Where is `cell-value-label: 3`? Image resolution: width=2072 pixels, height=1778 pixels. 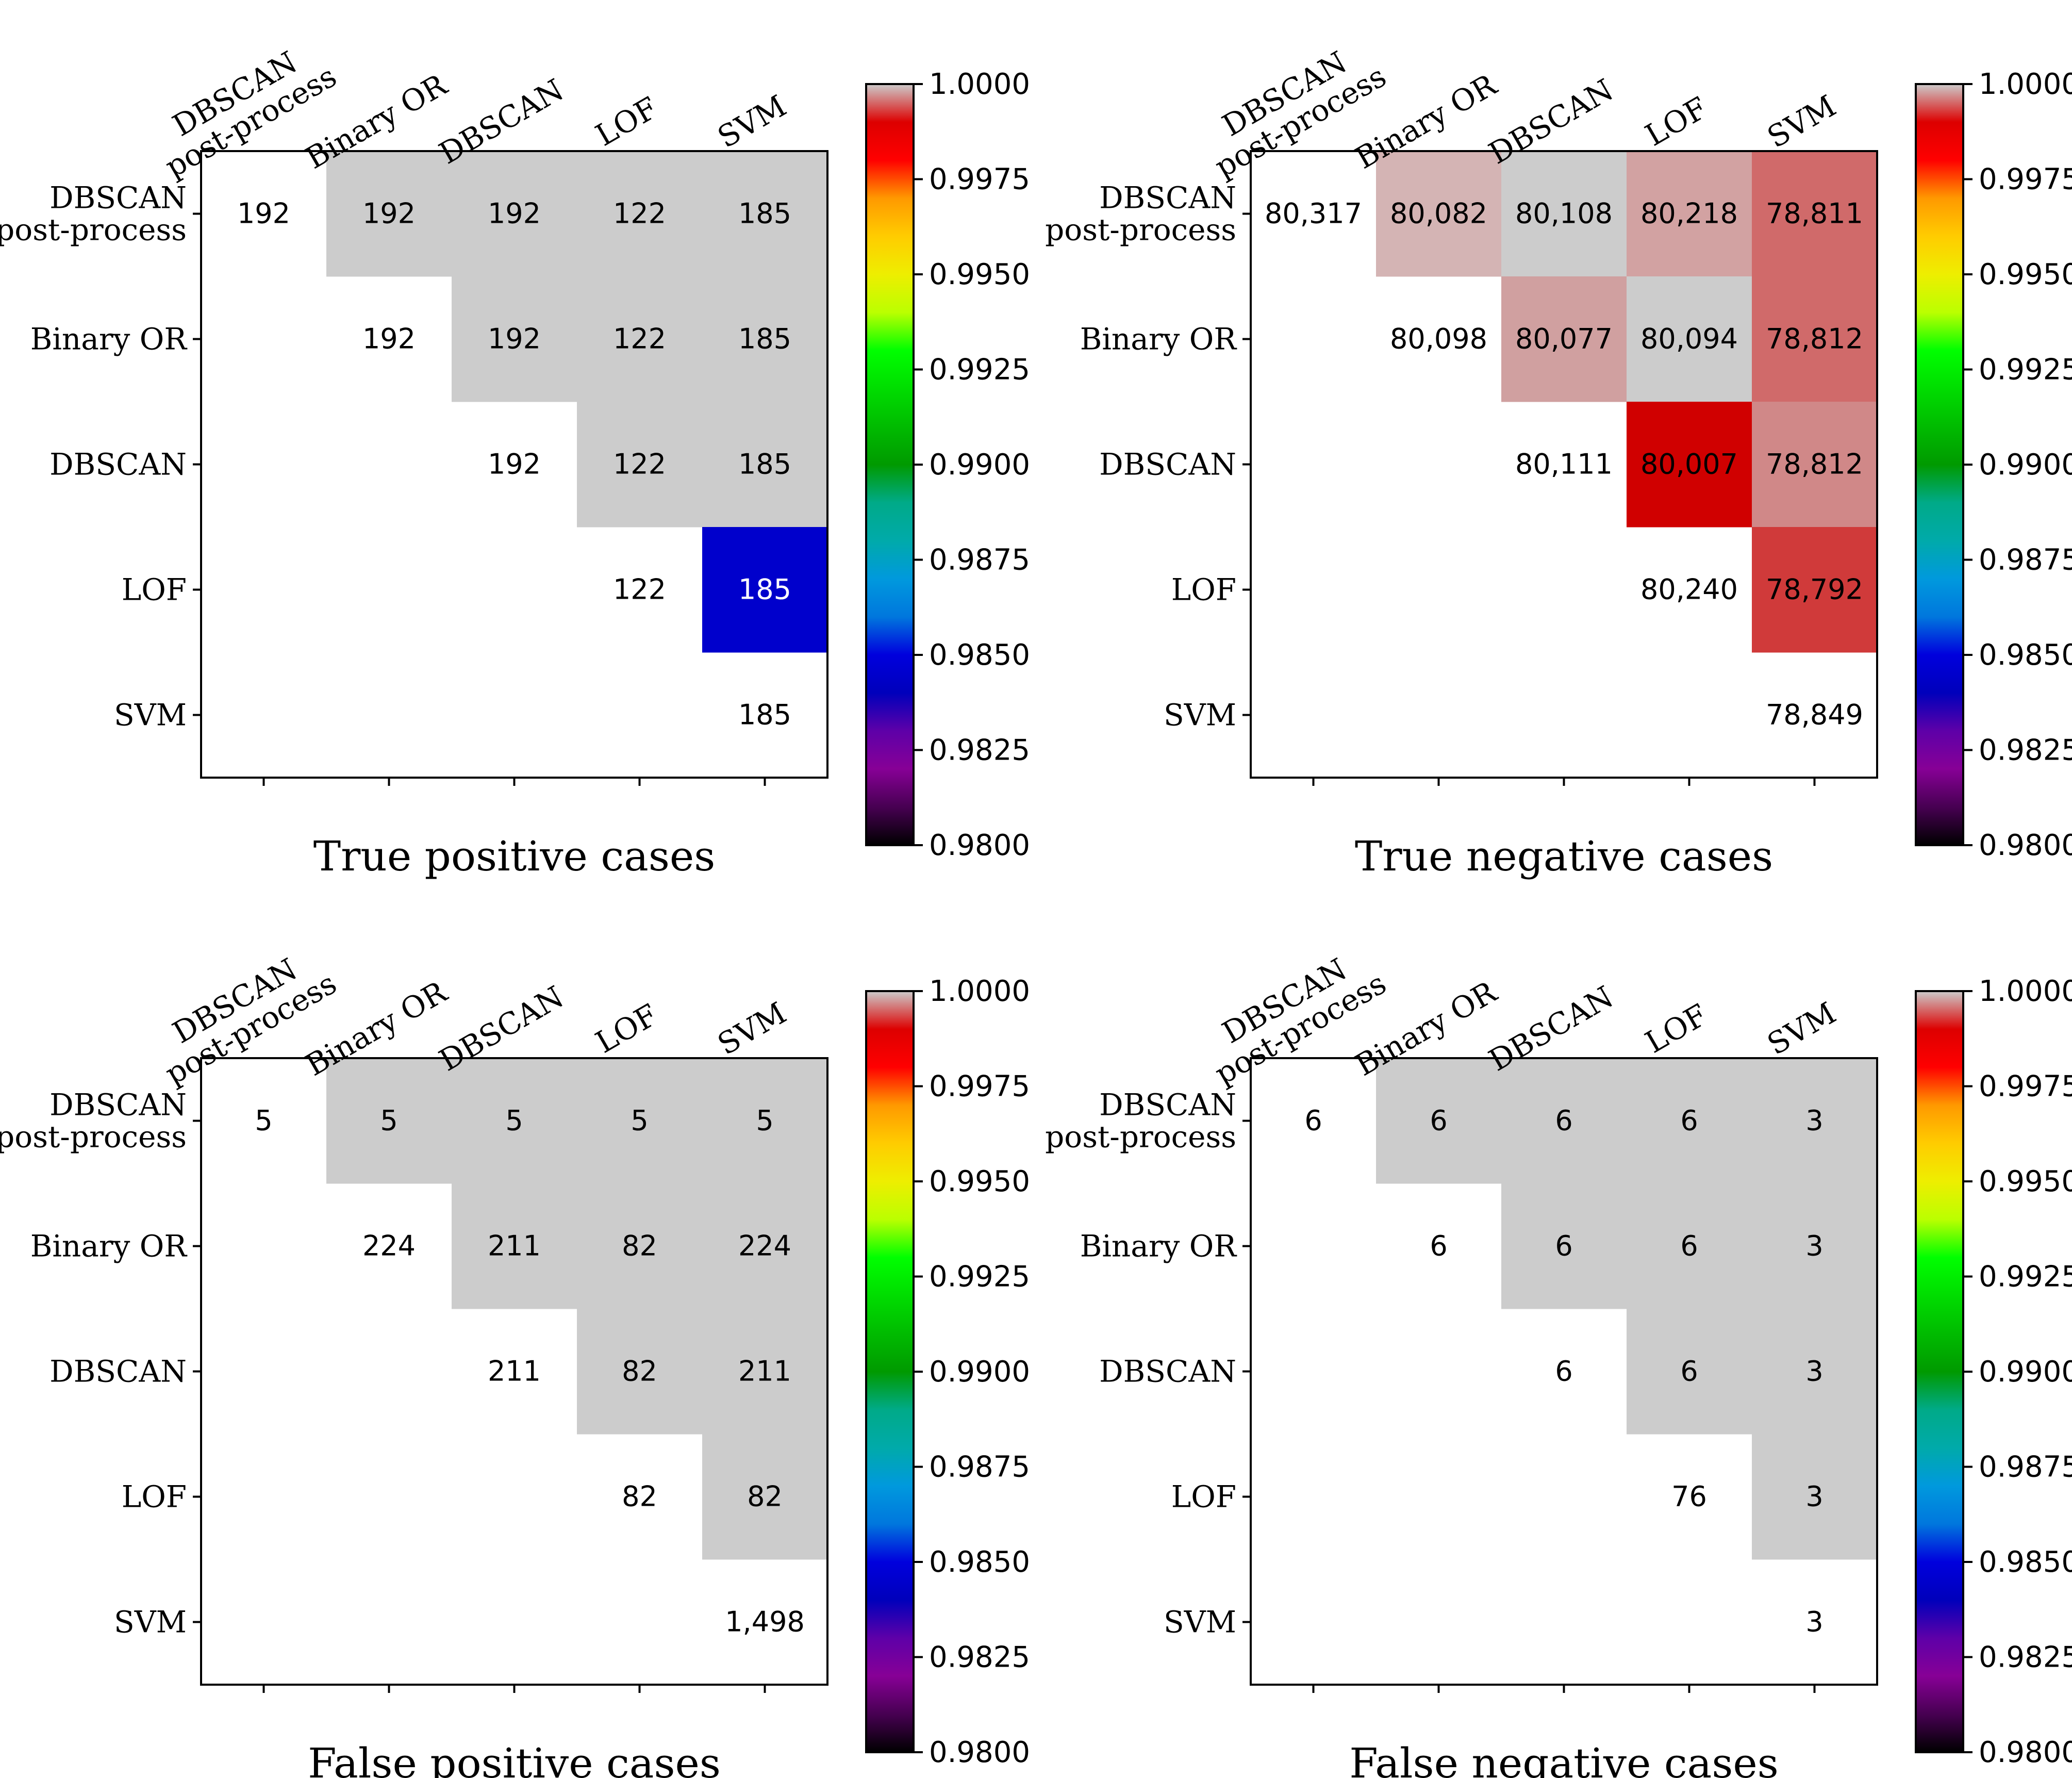 cell-value-label: 3 is located at coordinates (1814, 1246).